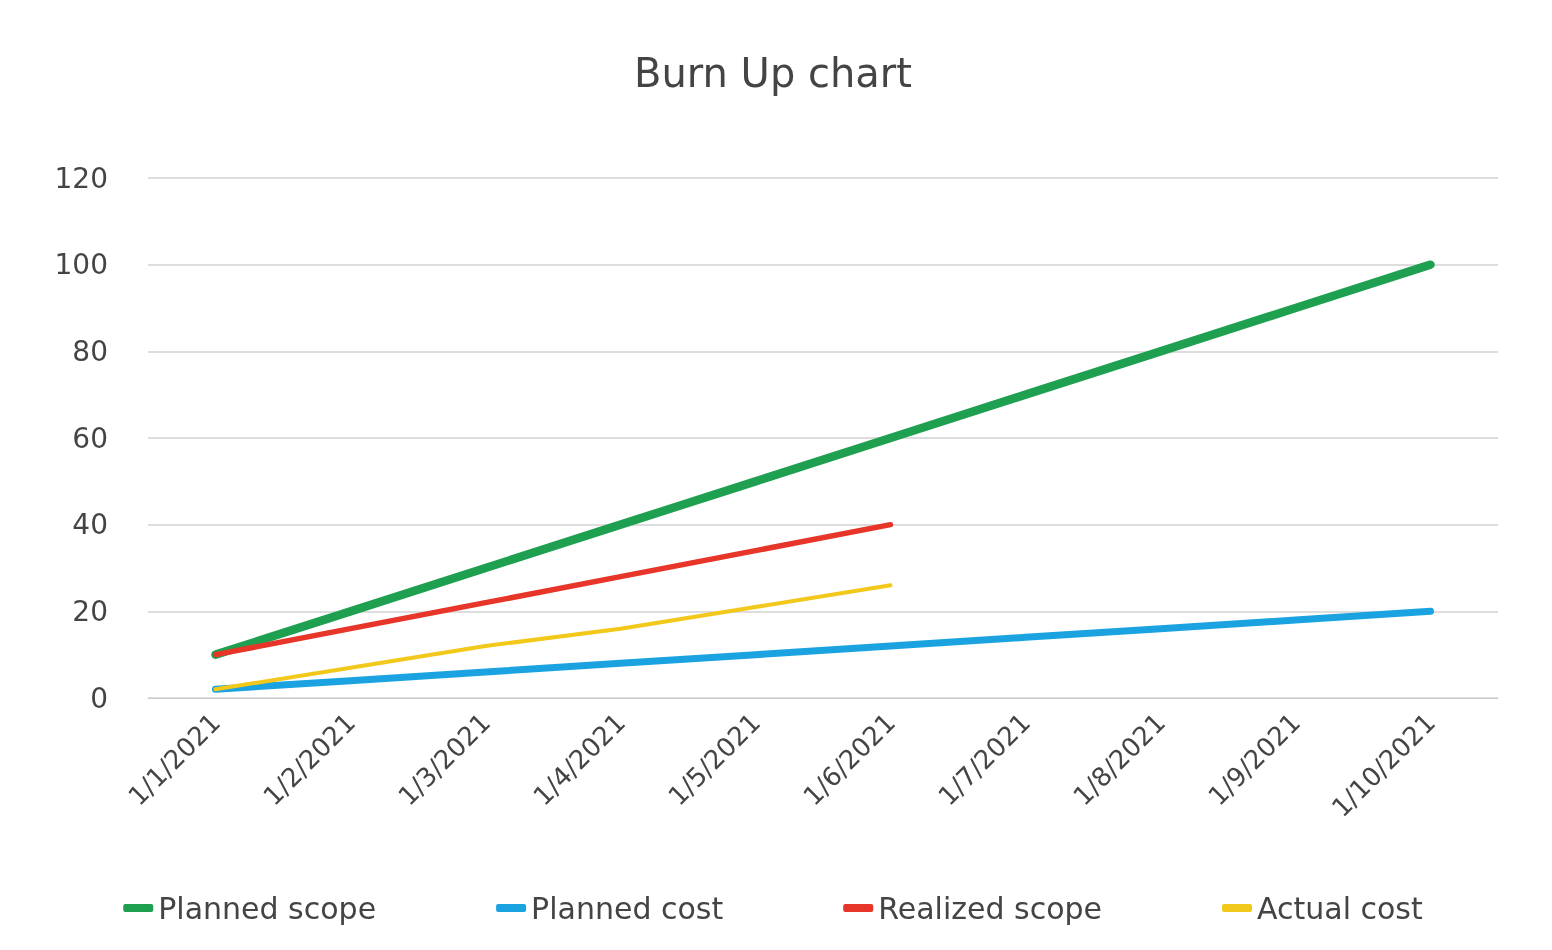  Describe the element at coordinates (990, 908) in the screenshot. I see `legend-label: Realized scope` at that location.